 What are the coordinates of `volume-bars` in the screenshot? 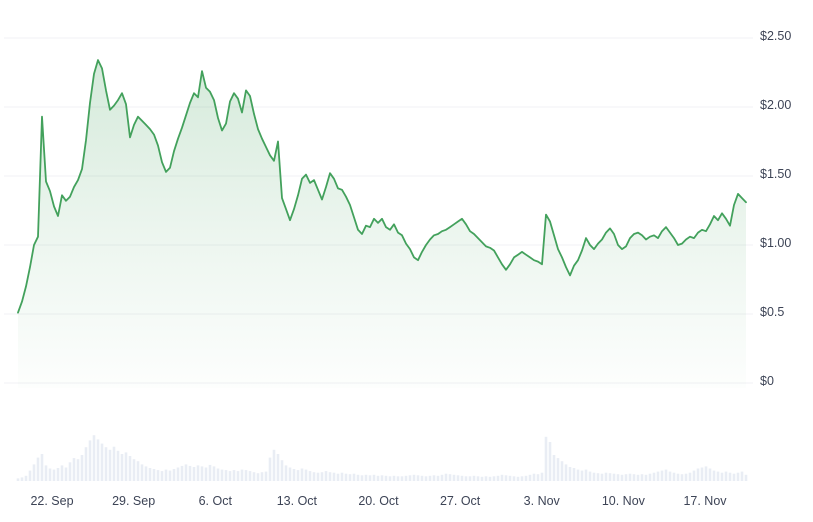 It's located at (382, 458).